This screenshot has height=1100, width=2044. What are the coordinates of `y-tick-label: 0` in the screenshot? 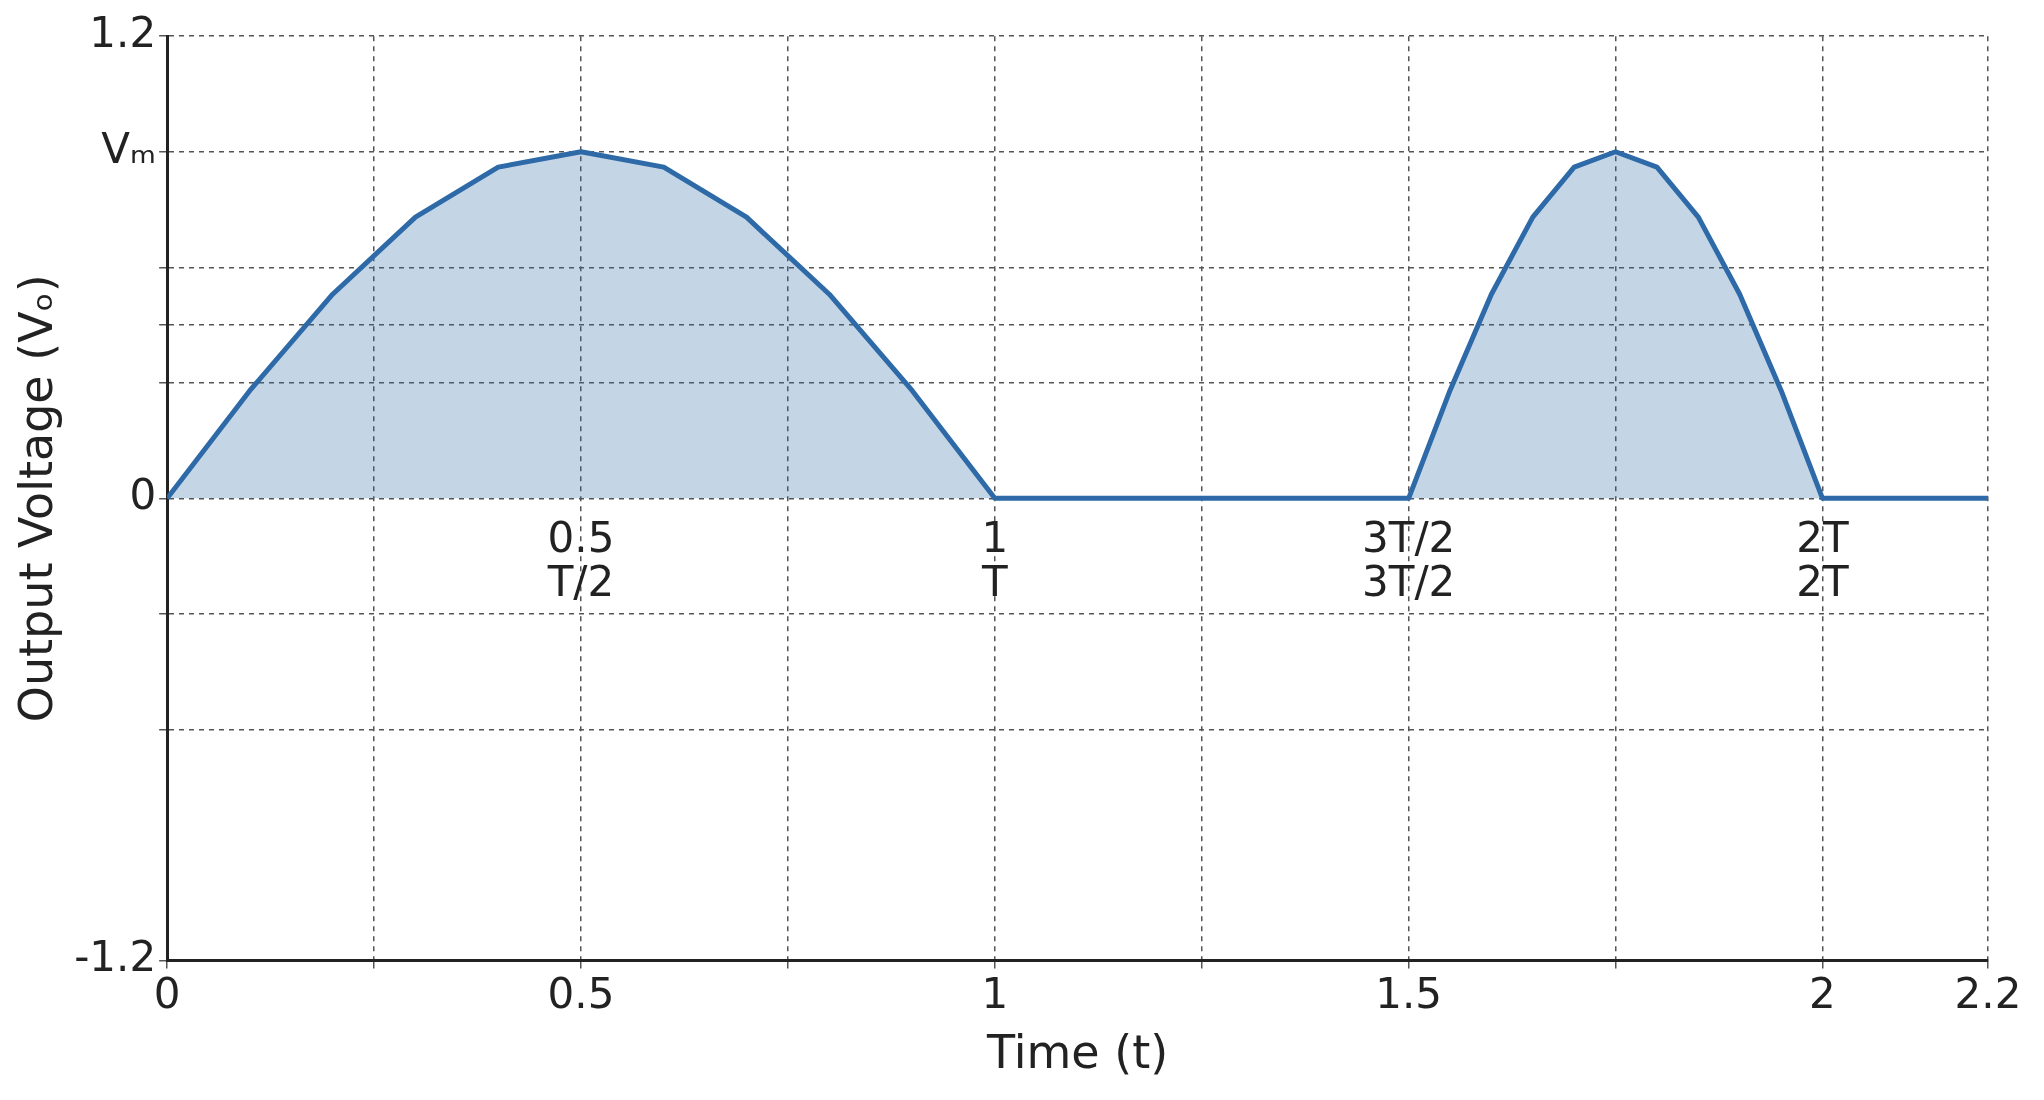 It's located at (143, 495).